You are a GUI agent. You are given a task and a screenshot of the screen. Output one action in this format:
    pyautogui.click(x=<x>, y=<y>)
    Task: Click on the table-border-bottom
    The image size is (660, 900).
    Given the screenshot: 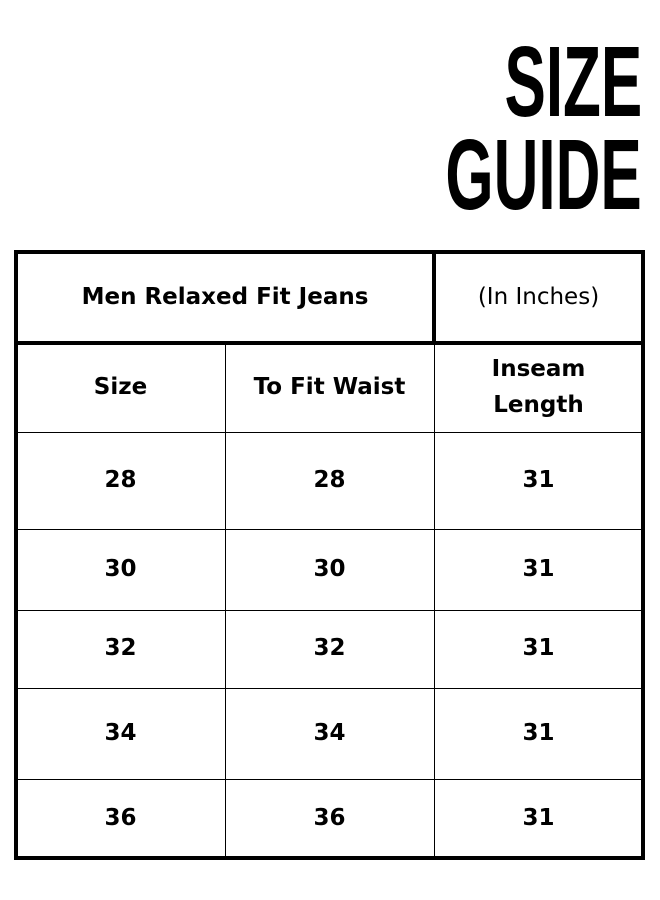 What is the action you would take?
    pyautogui.click(x=329, y=858)
    